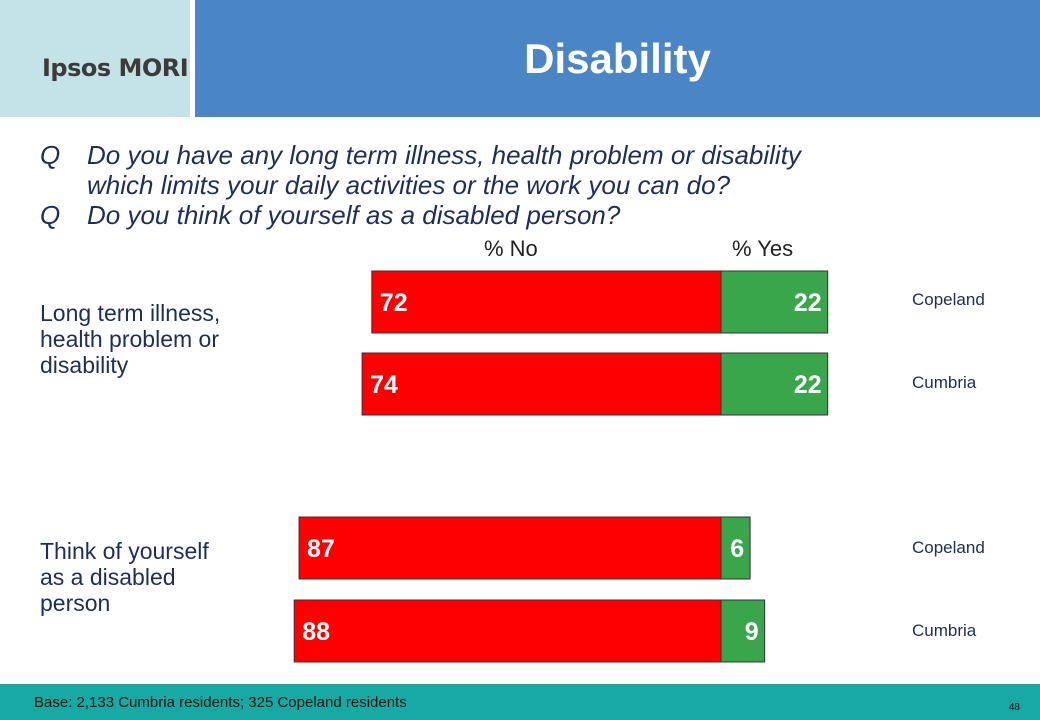  What do you see at coordinates (763, 248) in the screenshot?
I see `yes-column-header: % Yes` at bounding box center [763, 248].